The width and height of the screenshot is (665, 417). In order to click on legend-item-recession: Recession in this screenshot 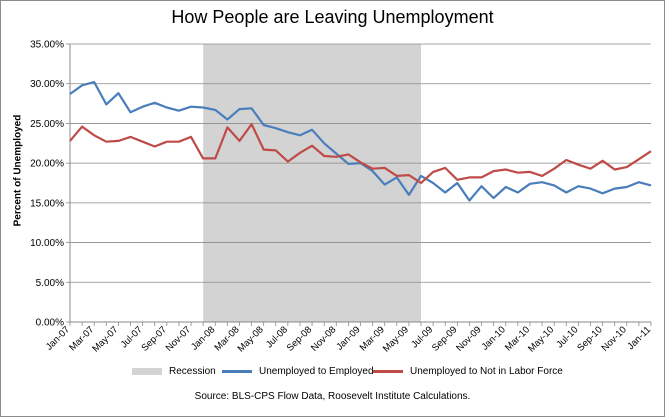, I will do `click(174, 371)`.